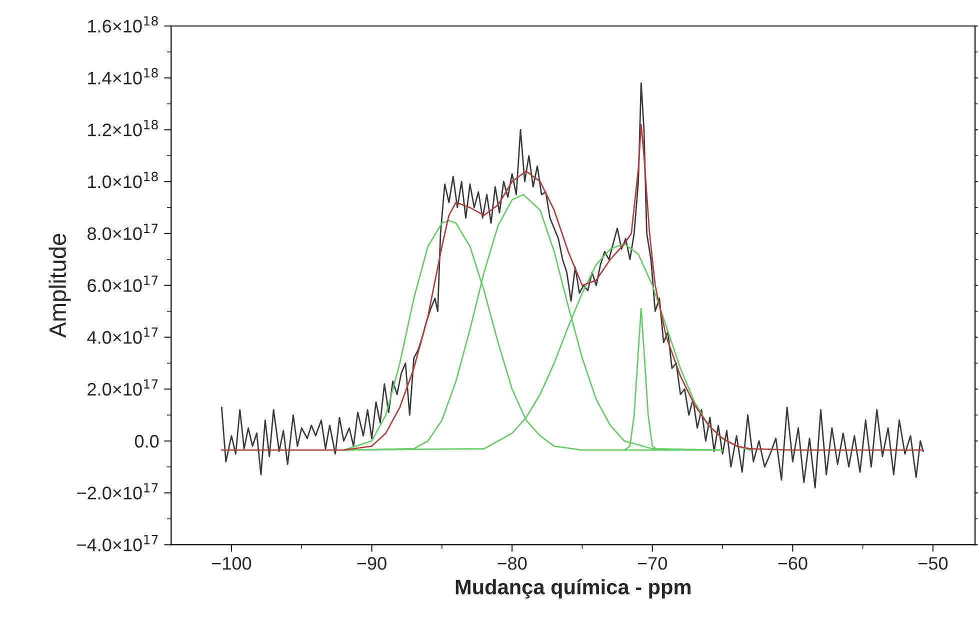 This screenshot has width=978, height=619. Describe the element at coordinates (793, 563) in the screenshot. I see `x-tick-label: −60` at that location.